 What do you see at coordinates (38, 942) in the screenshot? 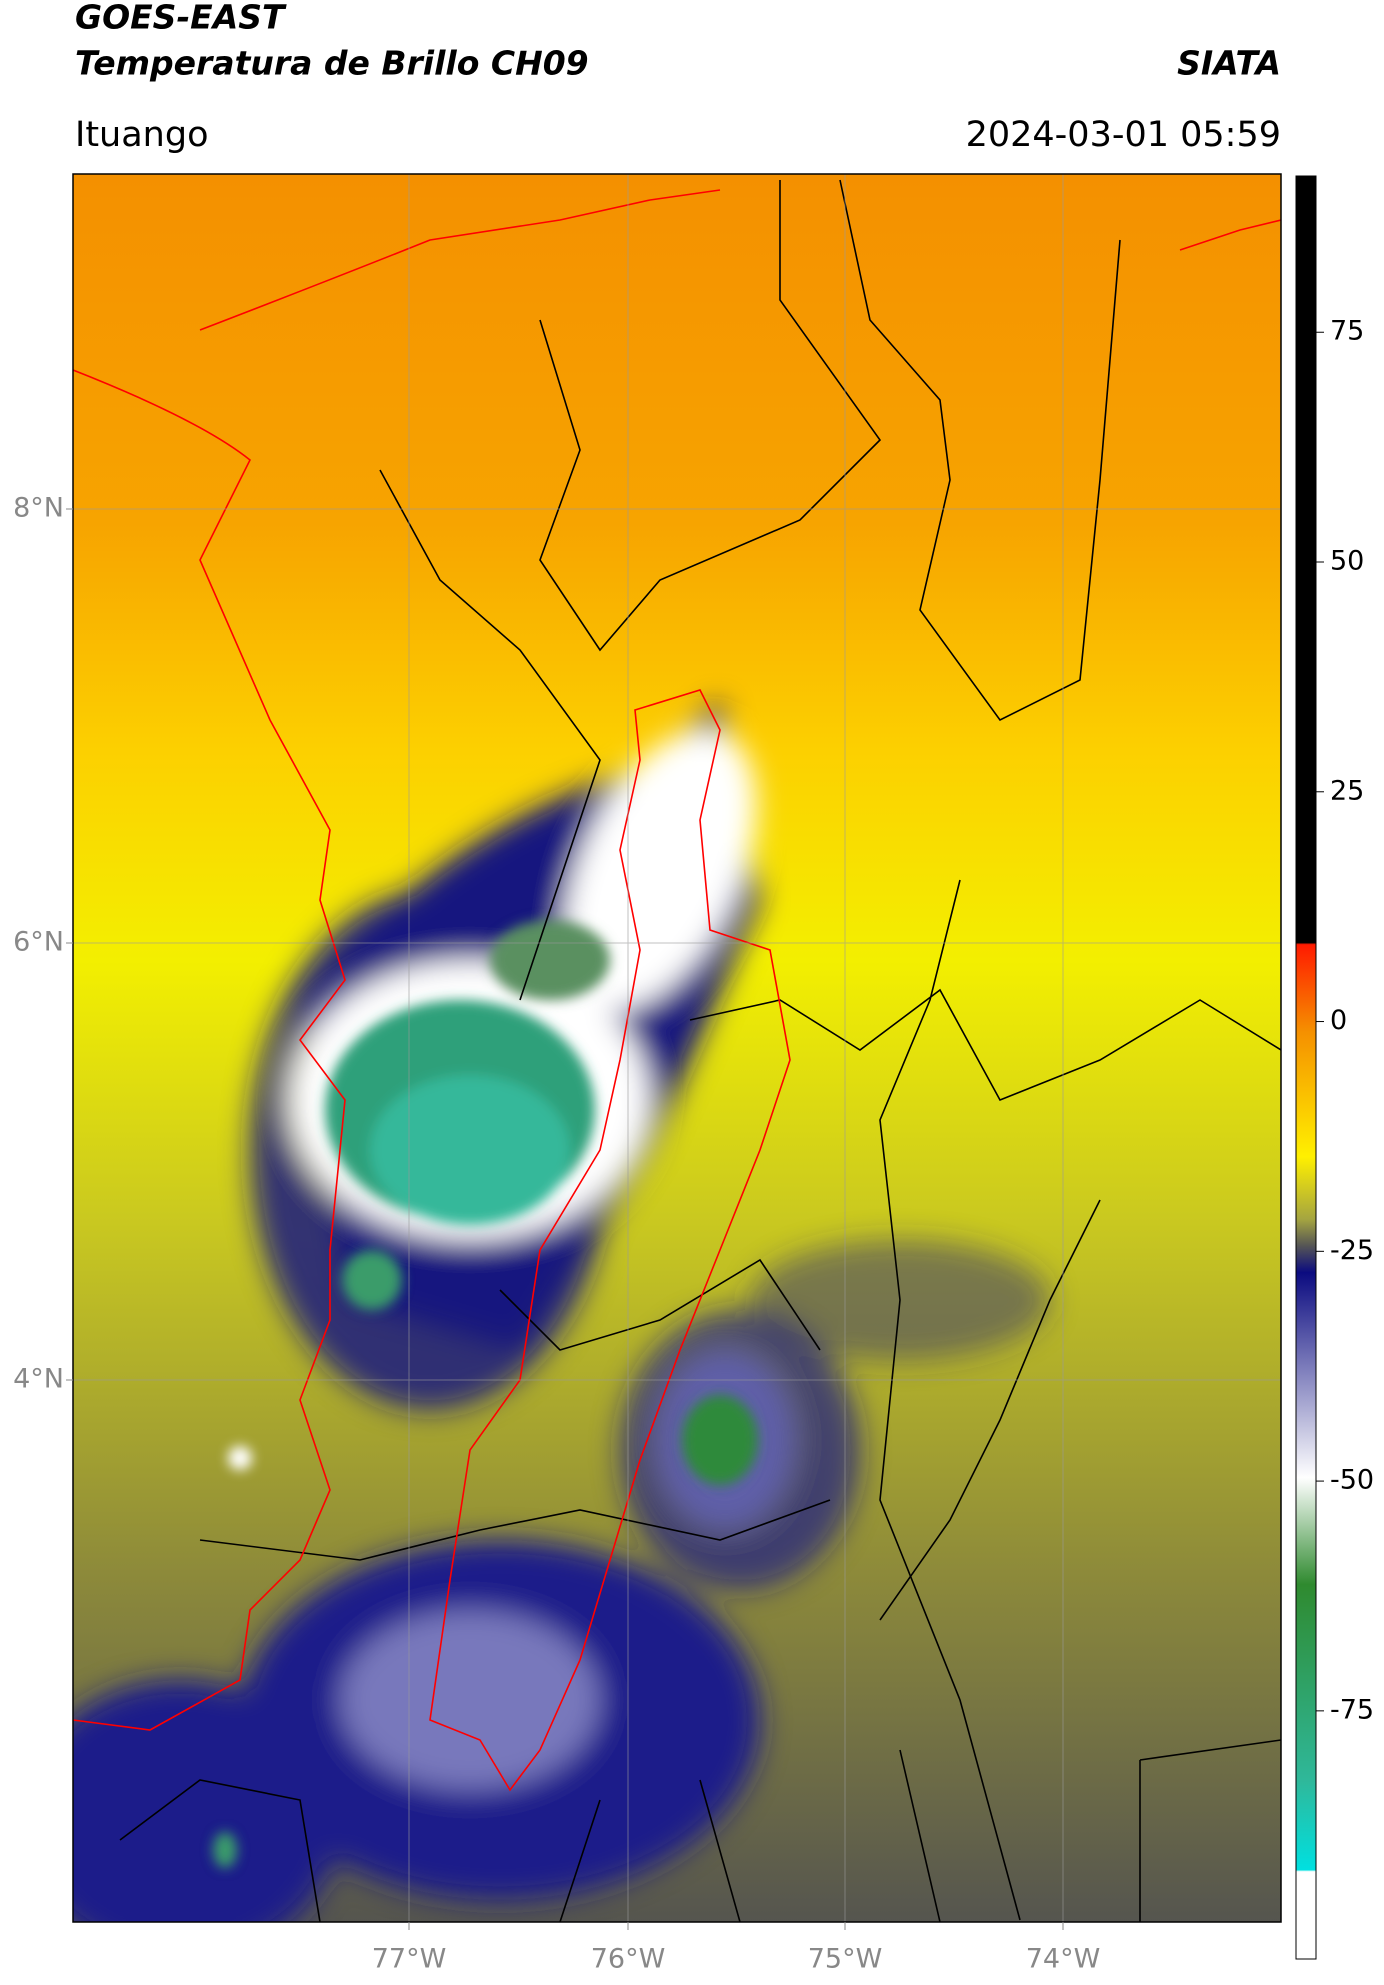
I see `lat-label: 6°N` at bounding box center [38, 942].